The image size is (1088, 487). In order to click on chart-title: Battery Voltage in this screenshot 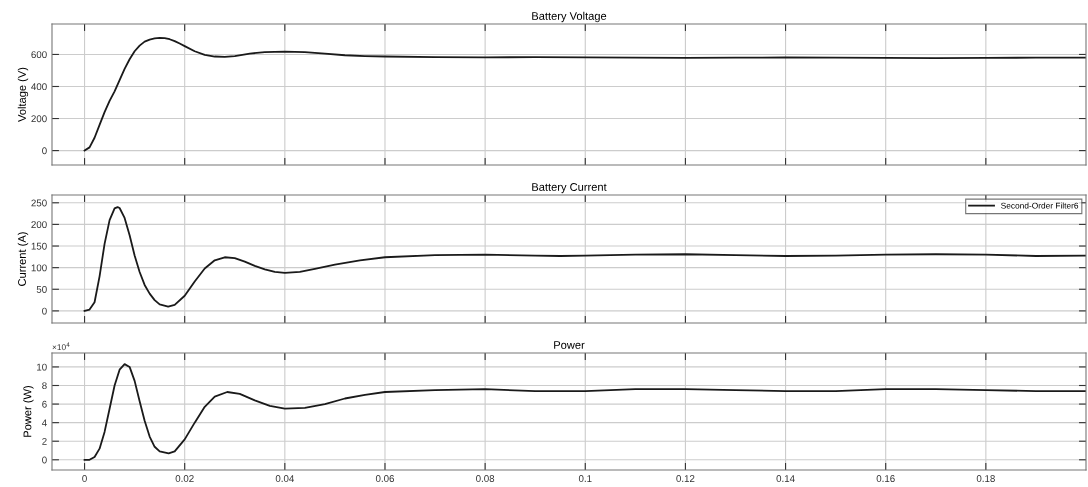, I will do `click(569, 17)`.